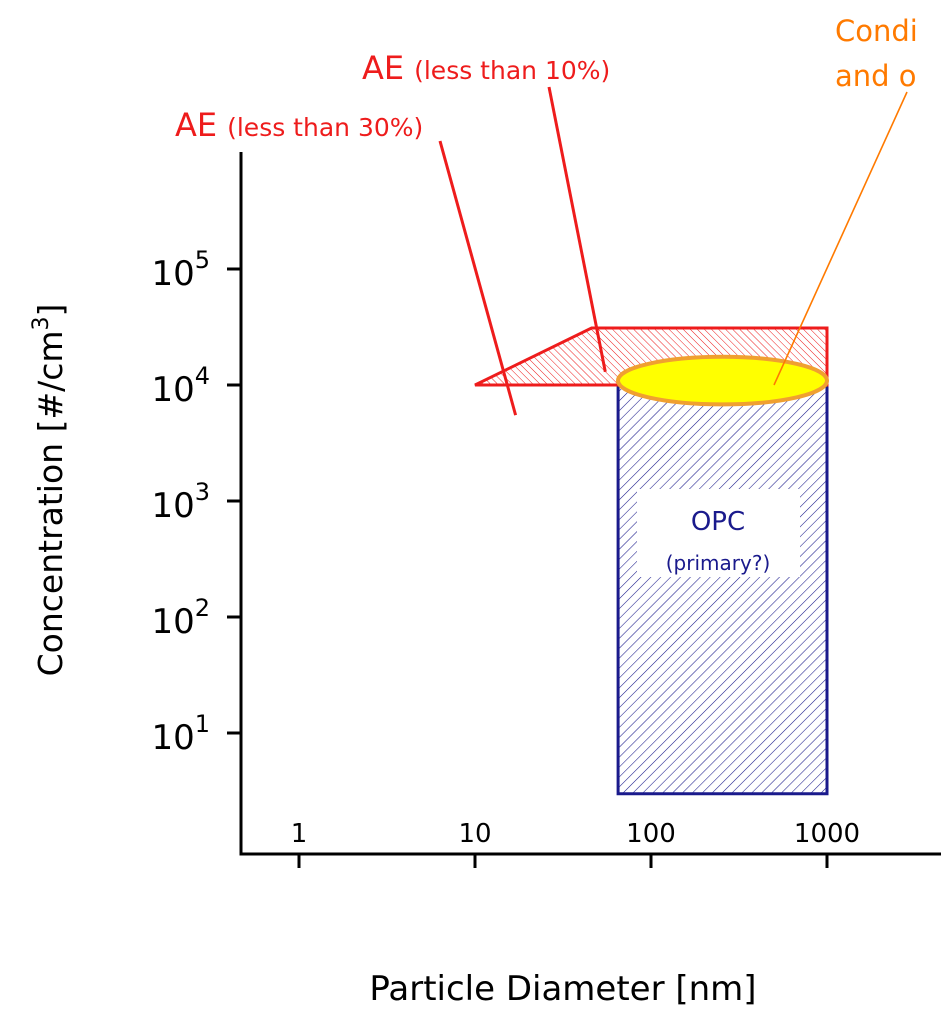 This screenshot has width=941, height=1021. I want to click on ae10-pointer, so click(577, 229).